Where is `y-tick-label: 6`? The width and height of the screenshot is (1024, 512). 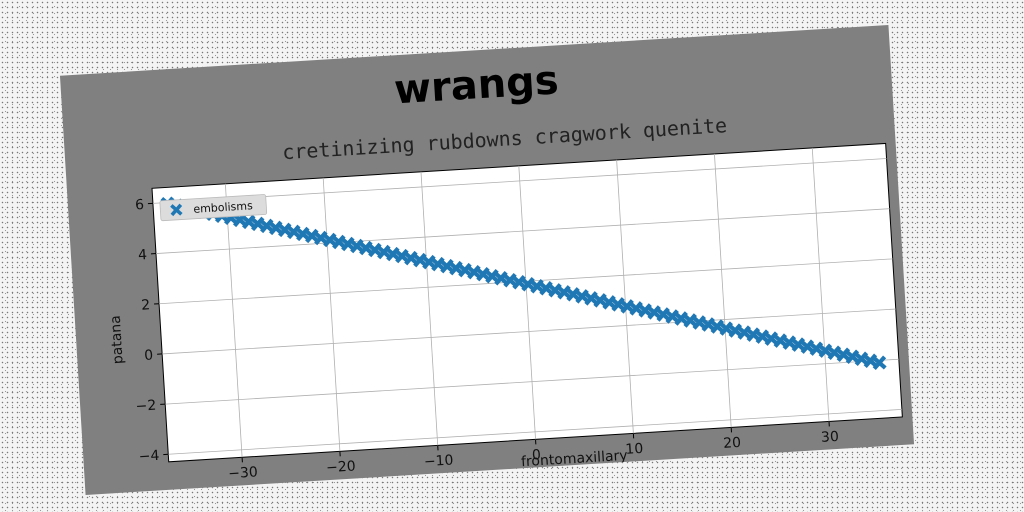
y-tick-label: 6 is located at coordinates (140, 205).